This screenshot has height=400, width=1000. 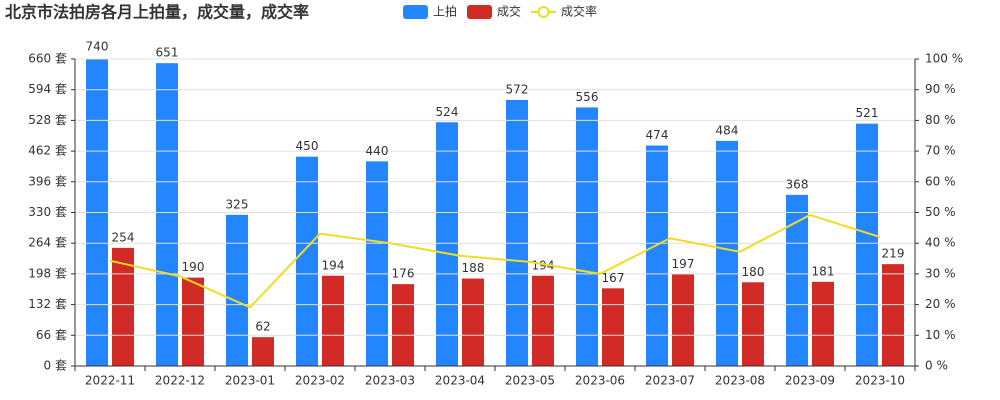 I want to click on x-tick-label: 2023-02, so click(x=320, y=381).